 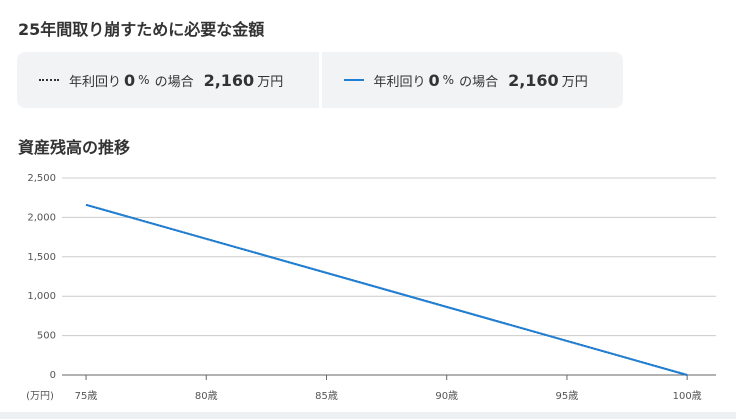 I want to click on y-tick-label: 2,500, so click(x=41, y=178).